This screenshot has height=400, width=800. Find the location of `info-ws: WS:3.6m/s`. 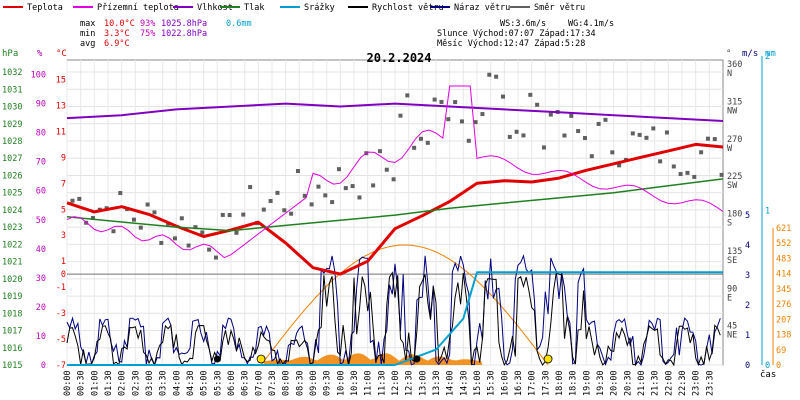

info-ws: WS:3.6m/s is located at coordinates (523, 24).